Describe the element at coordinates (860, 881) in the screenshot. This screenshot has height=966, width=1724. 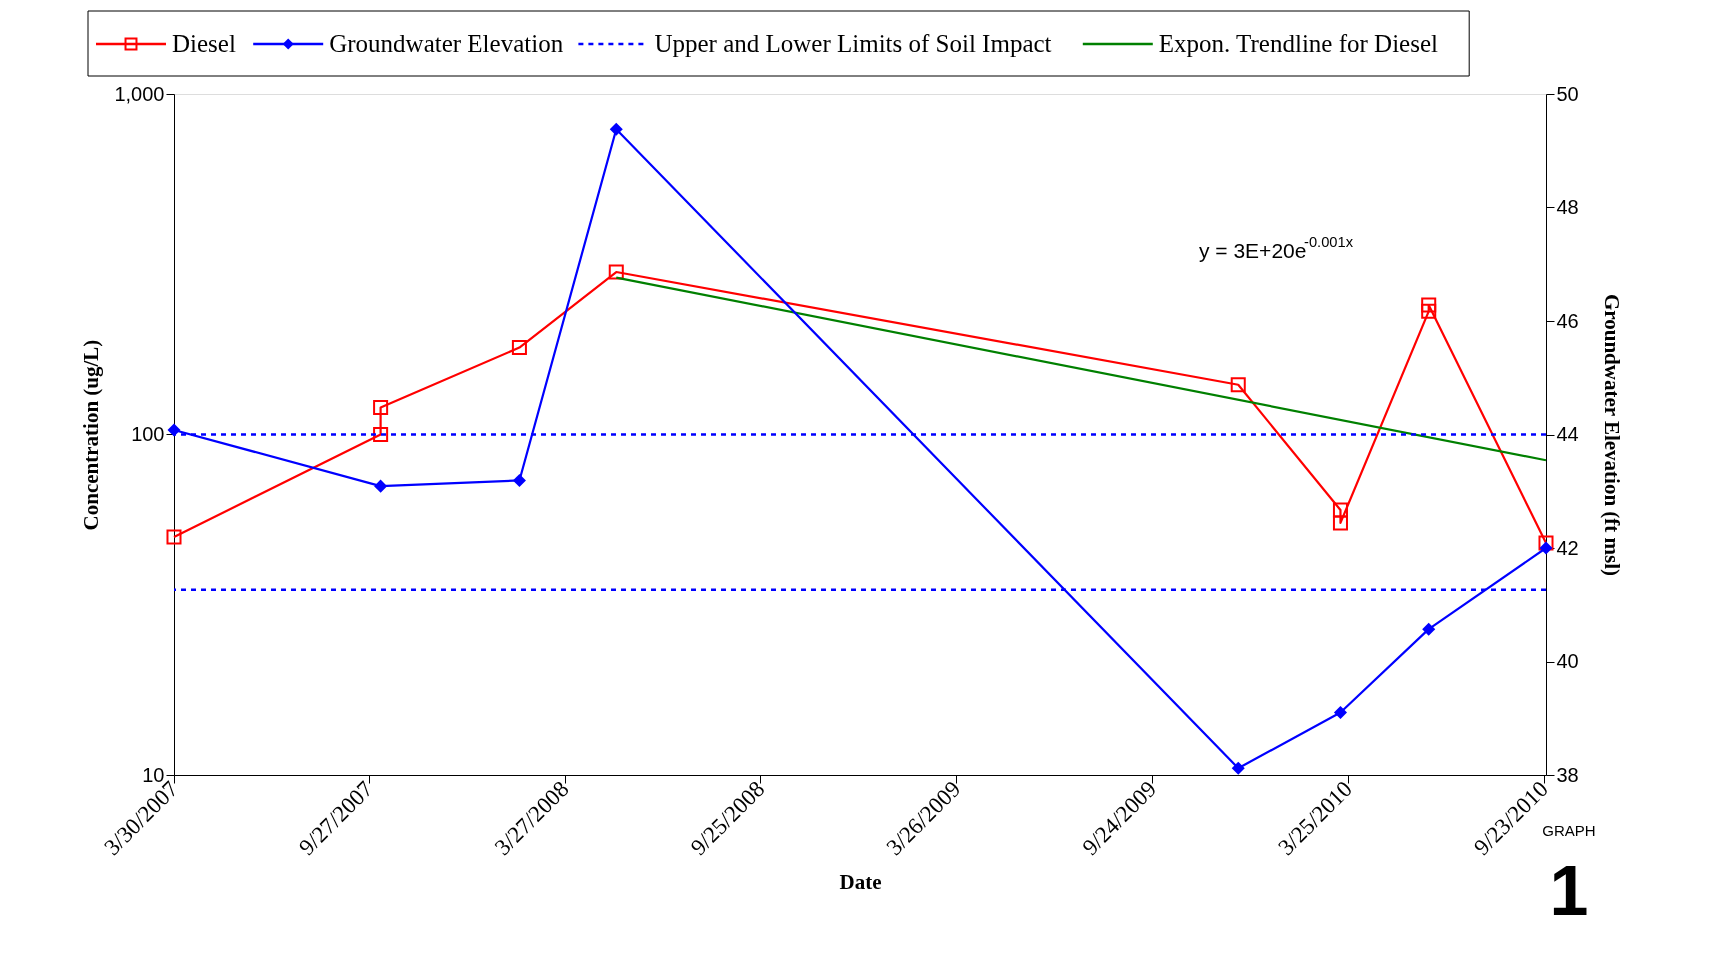
I see `x-axis-title: Date` at that location.